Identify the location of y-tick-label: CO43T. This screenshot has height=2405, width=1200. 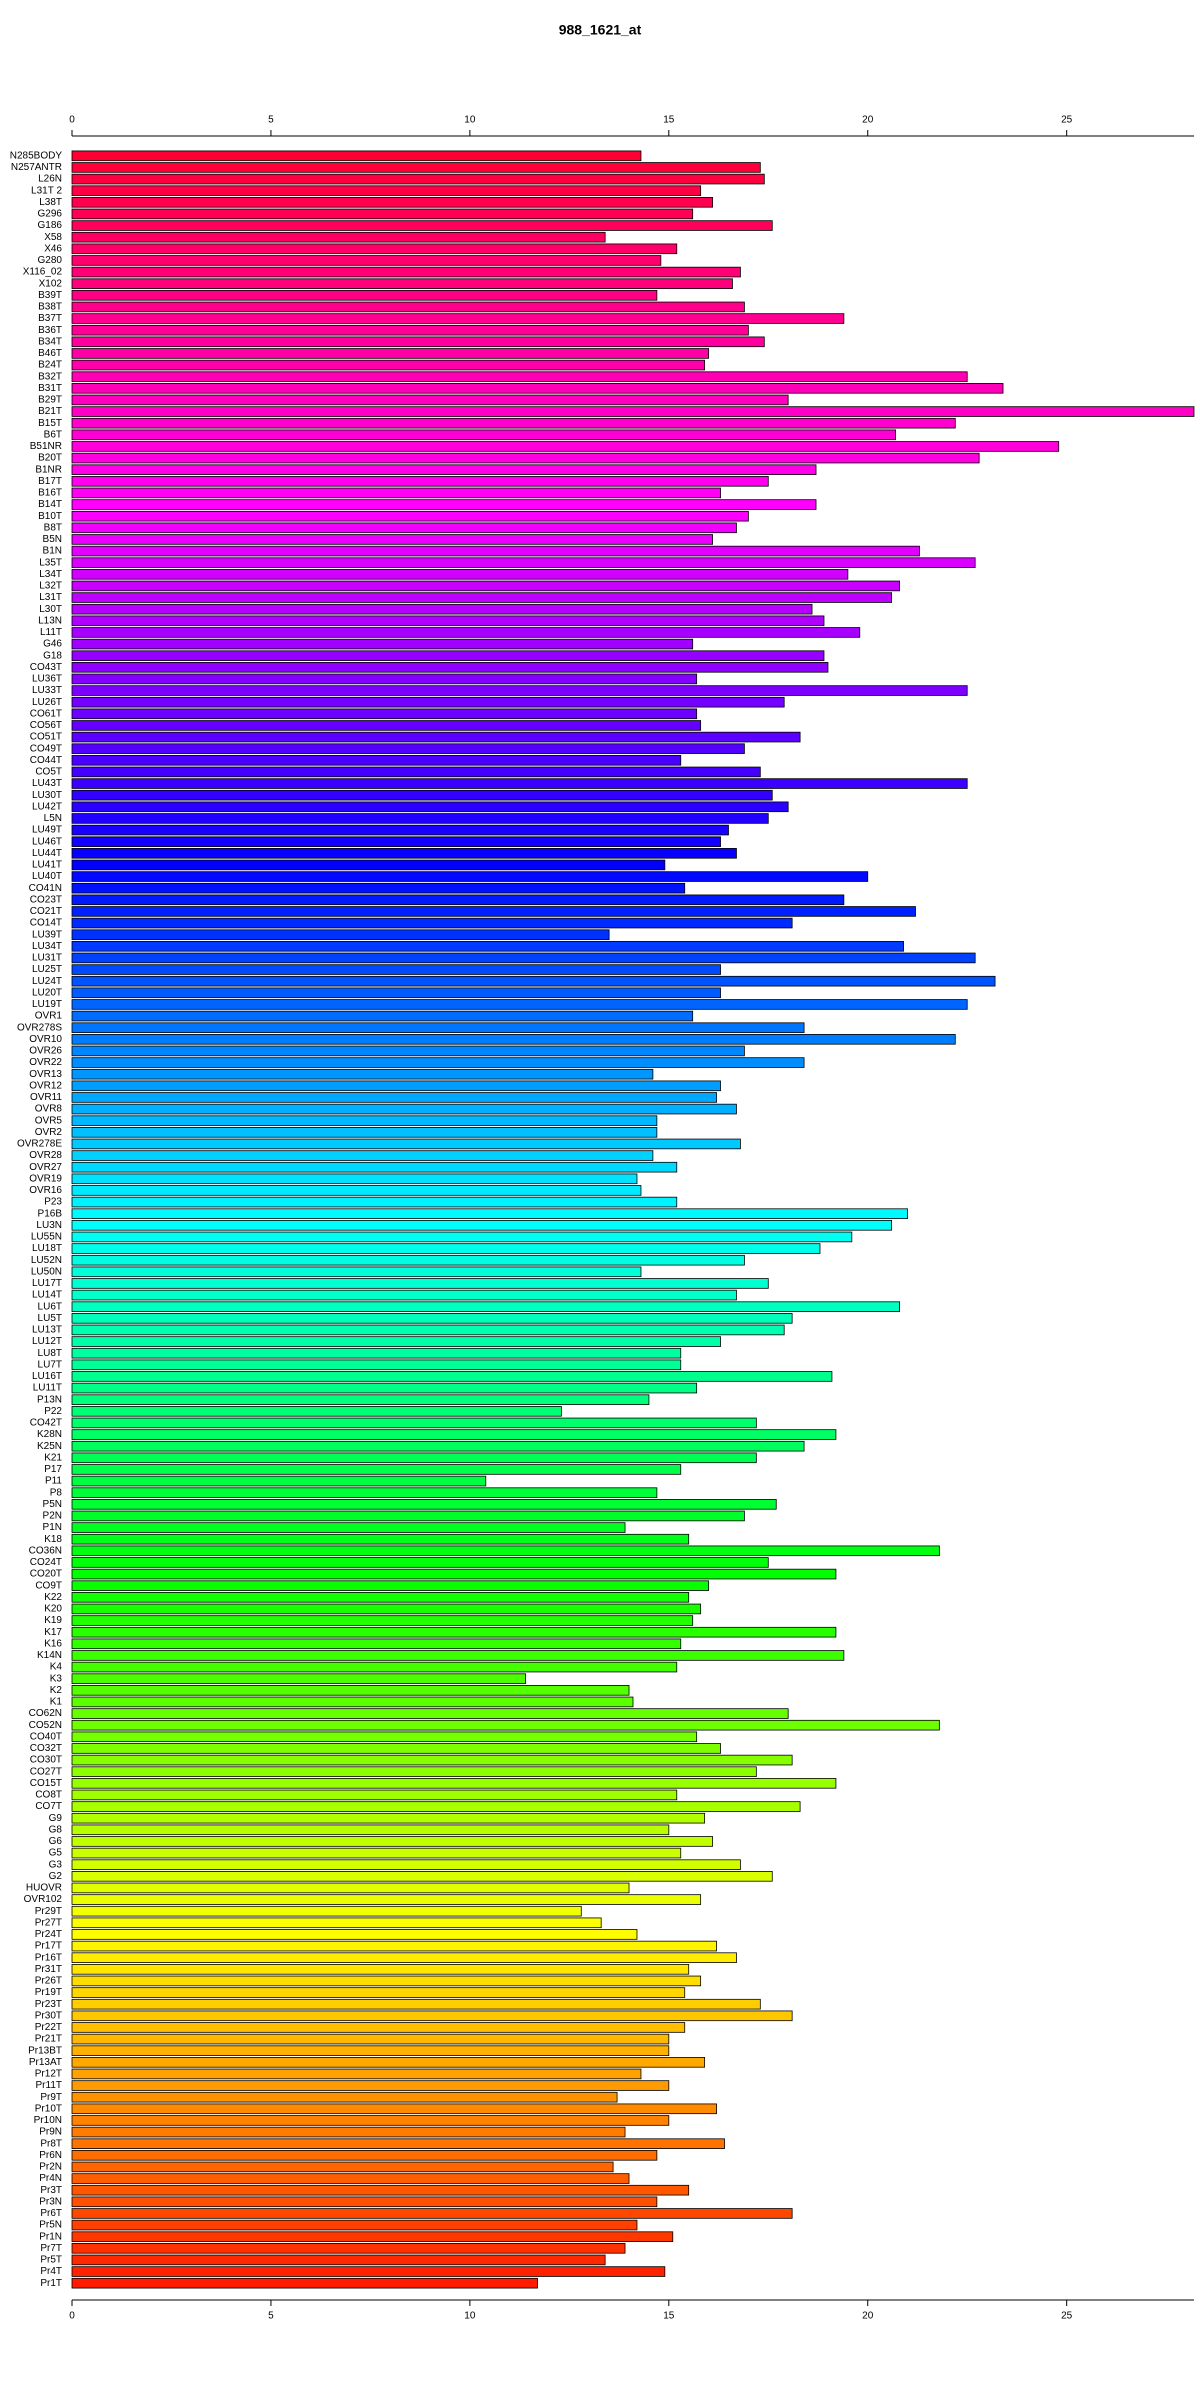
(46, 667).